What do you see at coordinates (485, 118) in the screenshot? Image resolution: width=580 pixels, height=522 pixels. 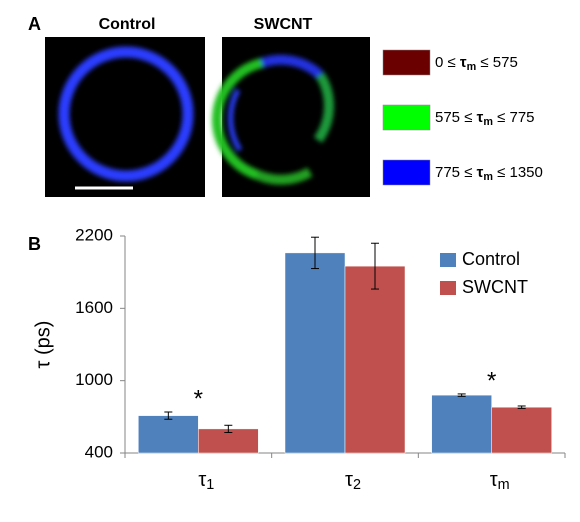 I see `legend-label: 575 ≤ τm ≤ 775` at bounding box center [485, 118].